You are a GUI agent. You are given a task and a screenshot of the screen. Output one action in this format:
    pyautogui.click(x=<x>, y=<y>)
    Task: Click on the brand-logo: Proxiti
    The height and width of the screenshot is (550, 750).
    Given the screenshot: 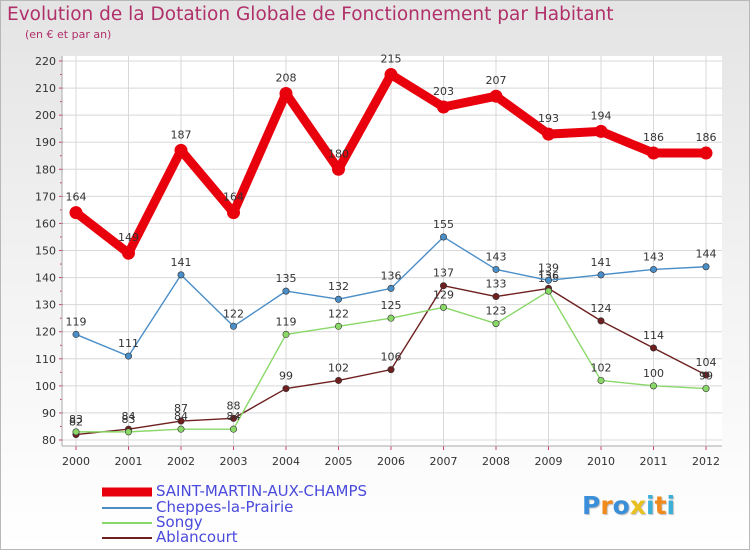 What is the action you would take?
    pyautogui.click(x=628, y=505)
    